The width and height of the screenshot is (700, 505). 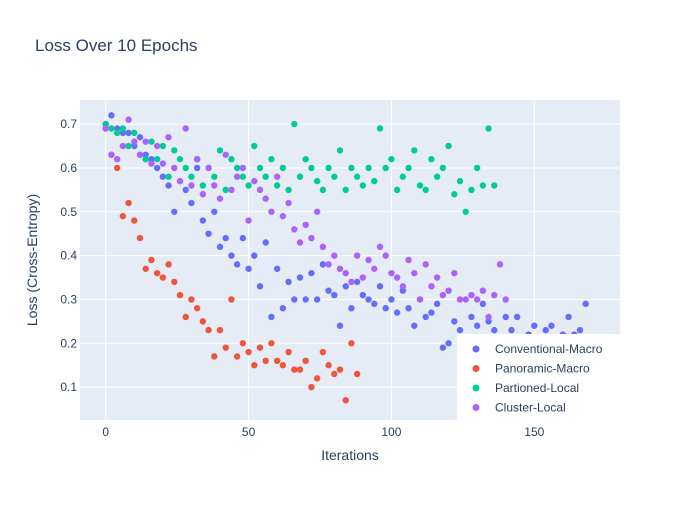 I want to click on y-tick-label: 0.3, so click(x=68, y=299).